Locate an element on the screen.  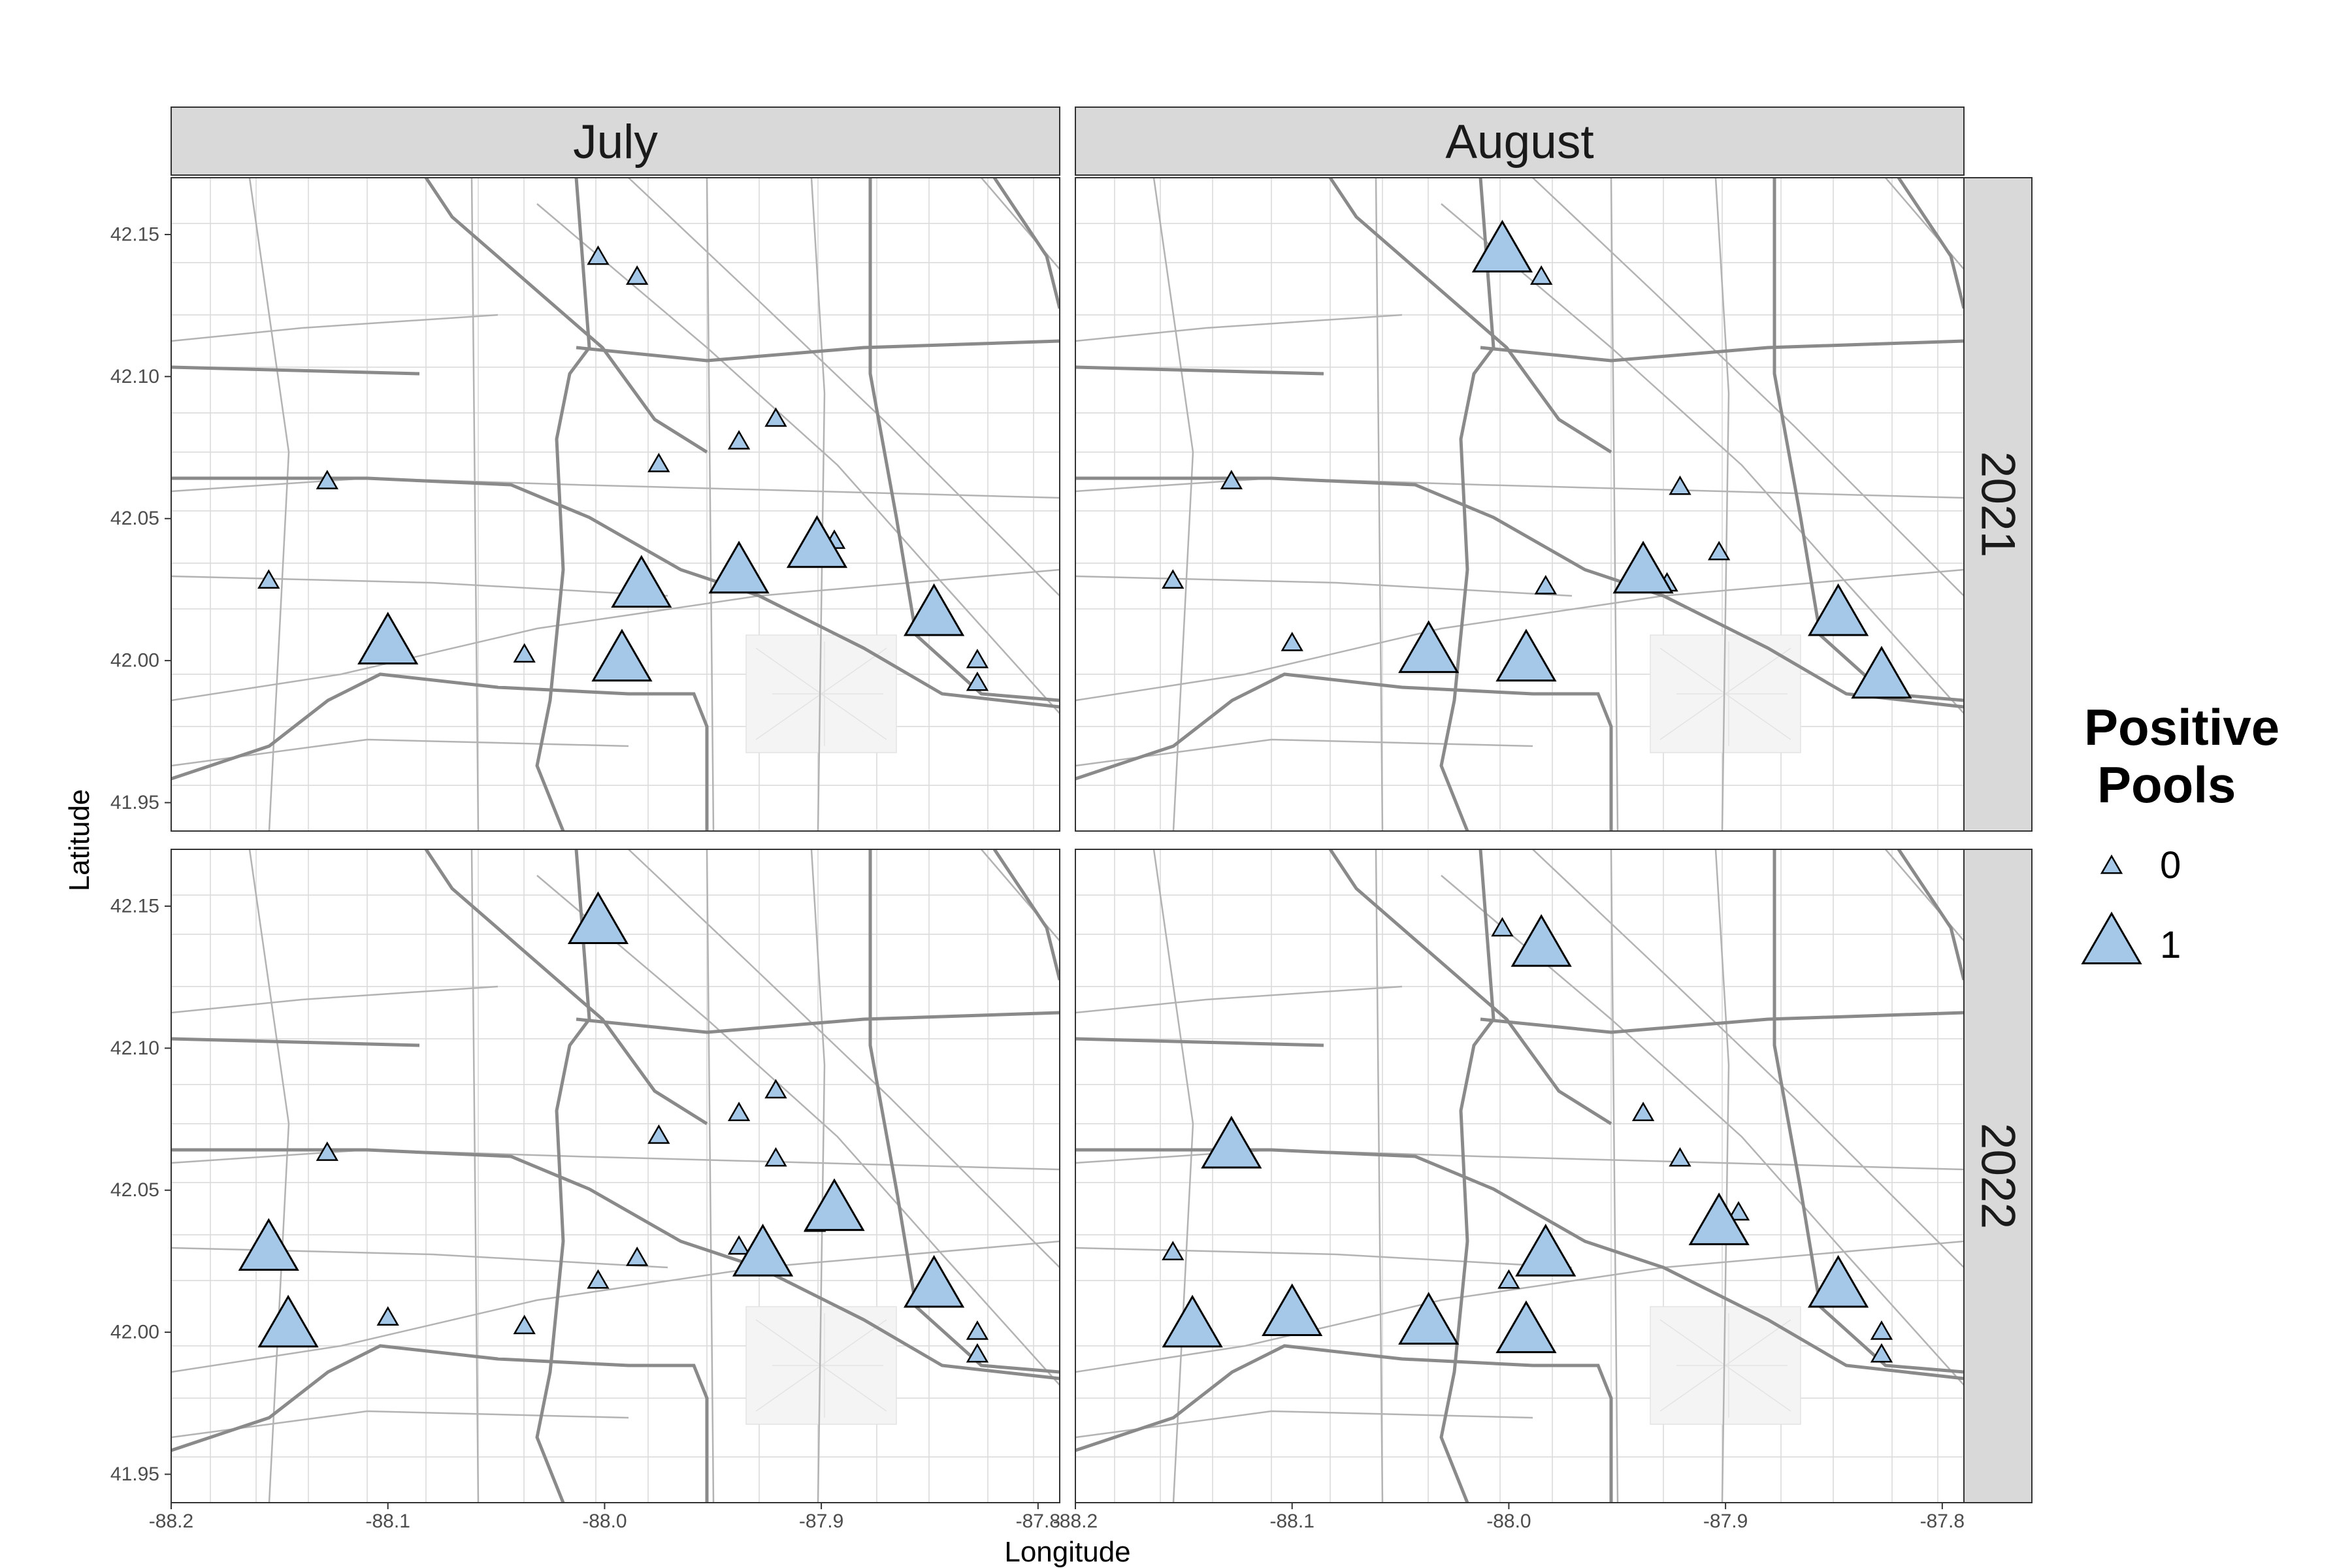
y-tick-label: 42.15 is located at coordinates (134, 906).